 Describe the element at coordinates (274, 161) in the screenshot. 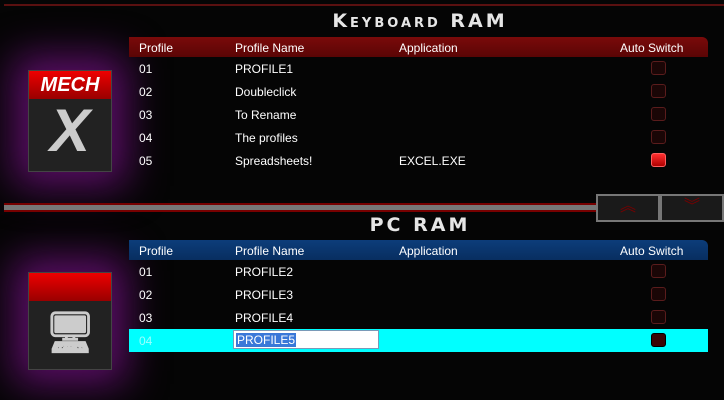

I see `profile-name: Spreadsheets!` at that location.